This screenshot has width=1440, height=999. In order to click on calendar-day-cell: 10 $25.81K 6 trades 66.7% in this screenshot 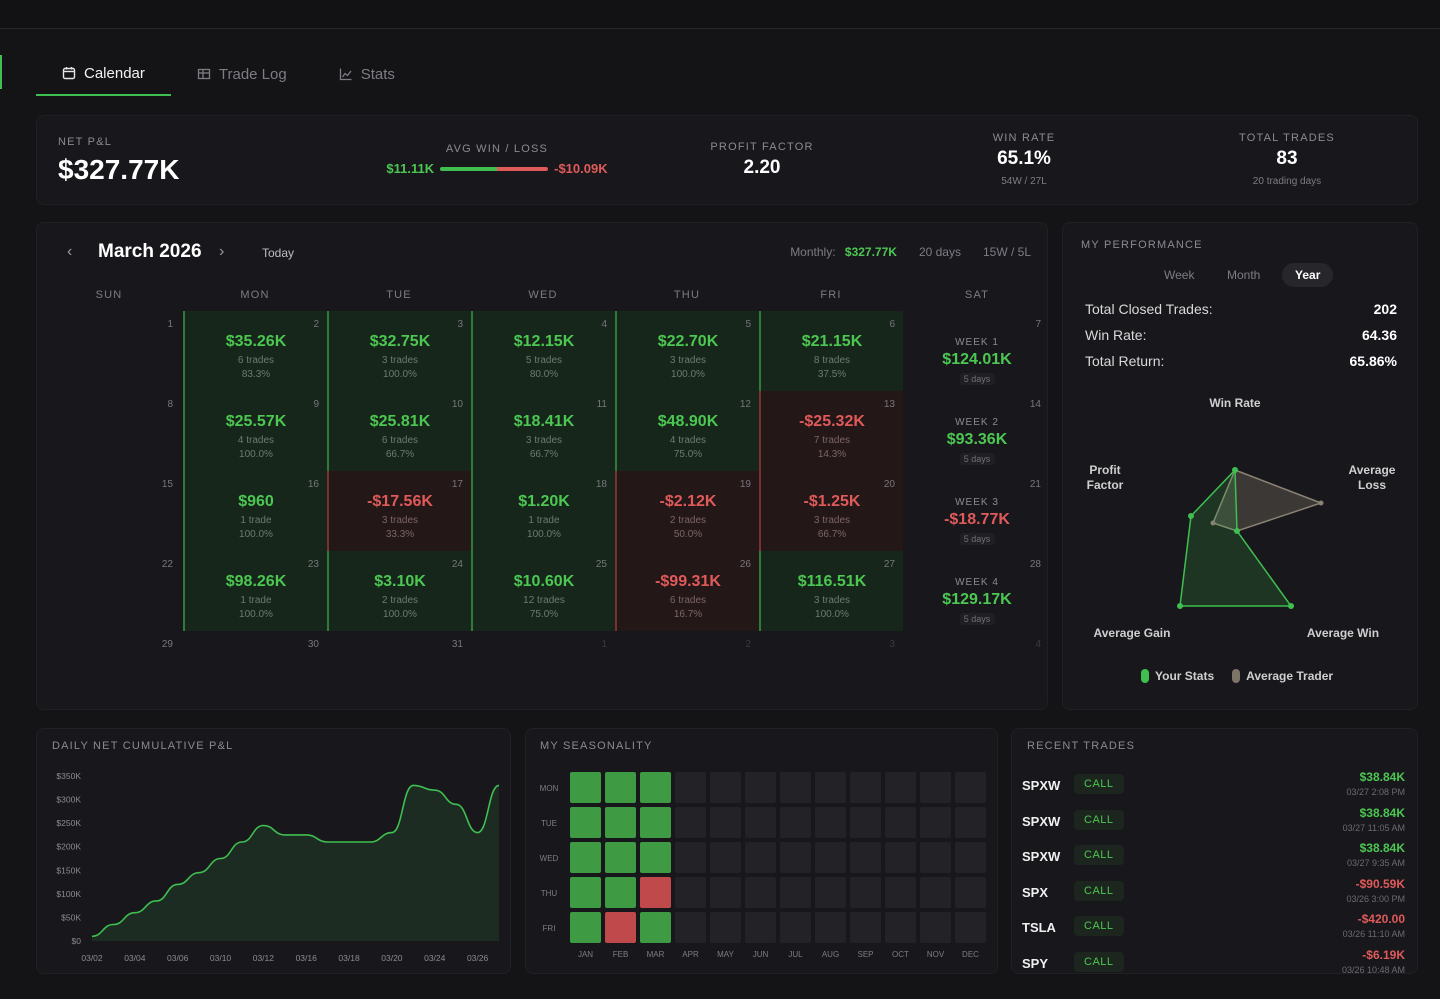, I will do `click(399, 431)`.